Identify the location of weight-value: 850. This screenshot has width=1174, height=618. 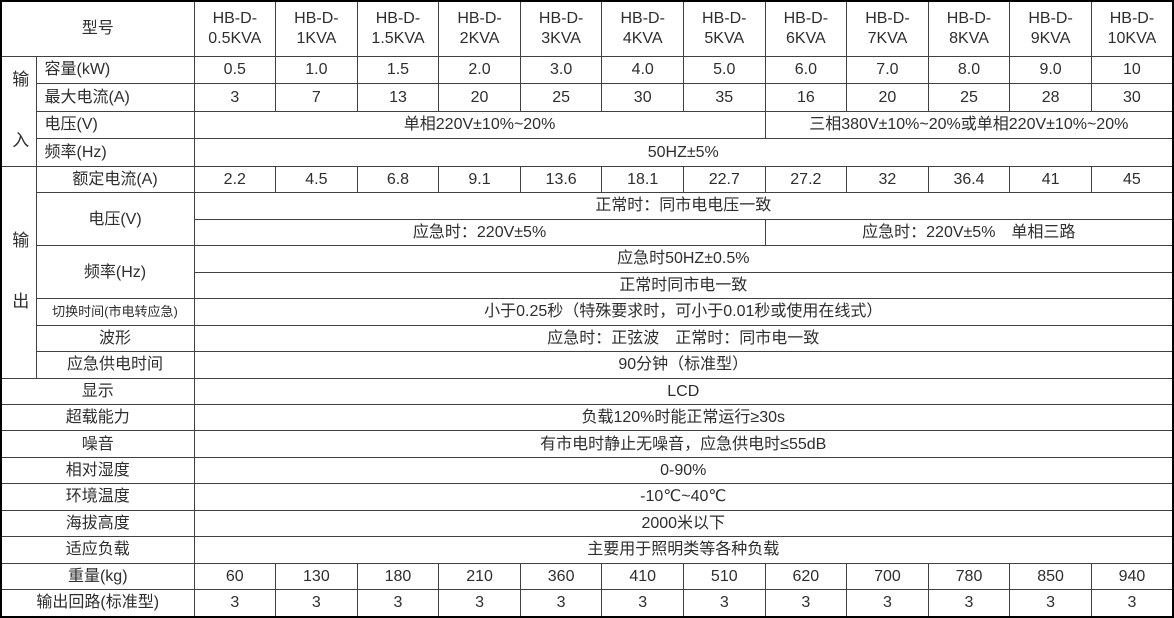
(1050, 576).